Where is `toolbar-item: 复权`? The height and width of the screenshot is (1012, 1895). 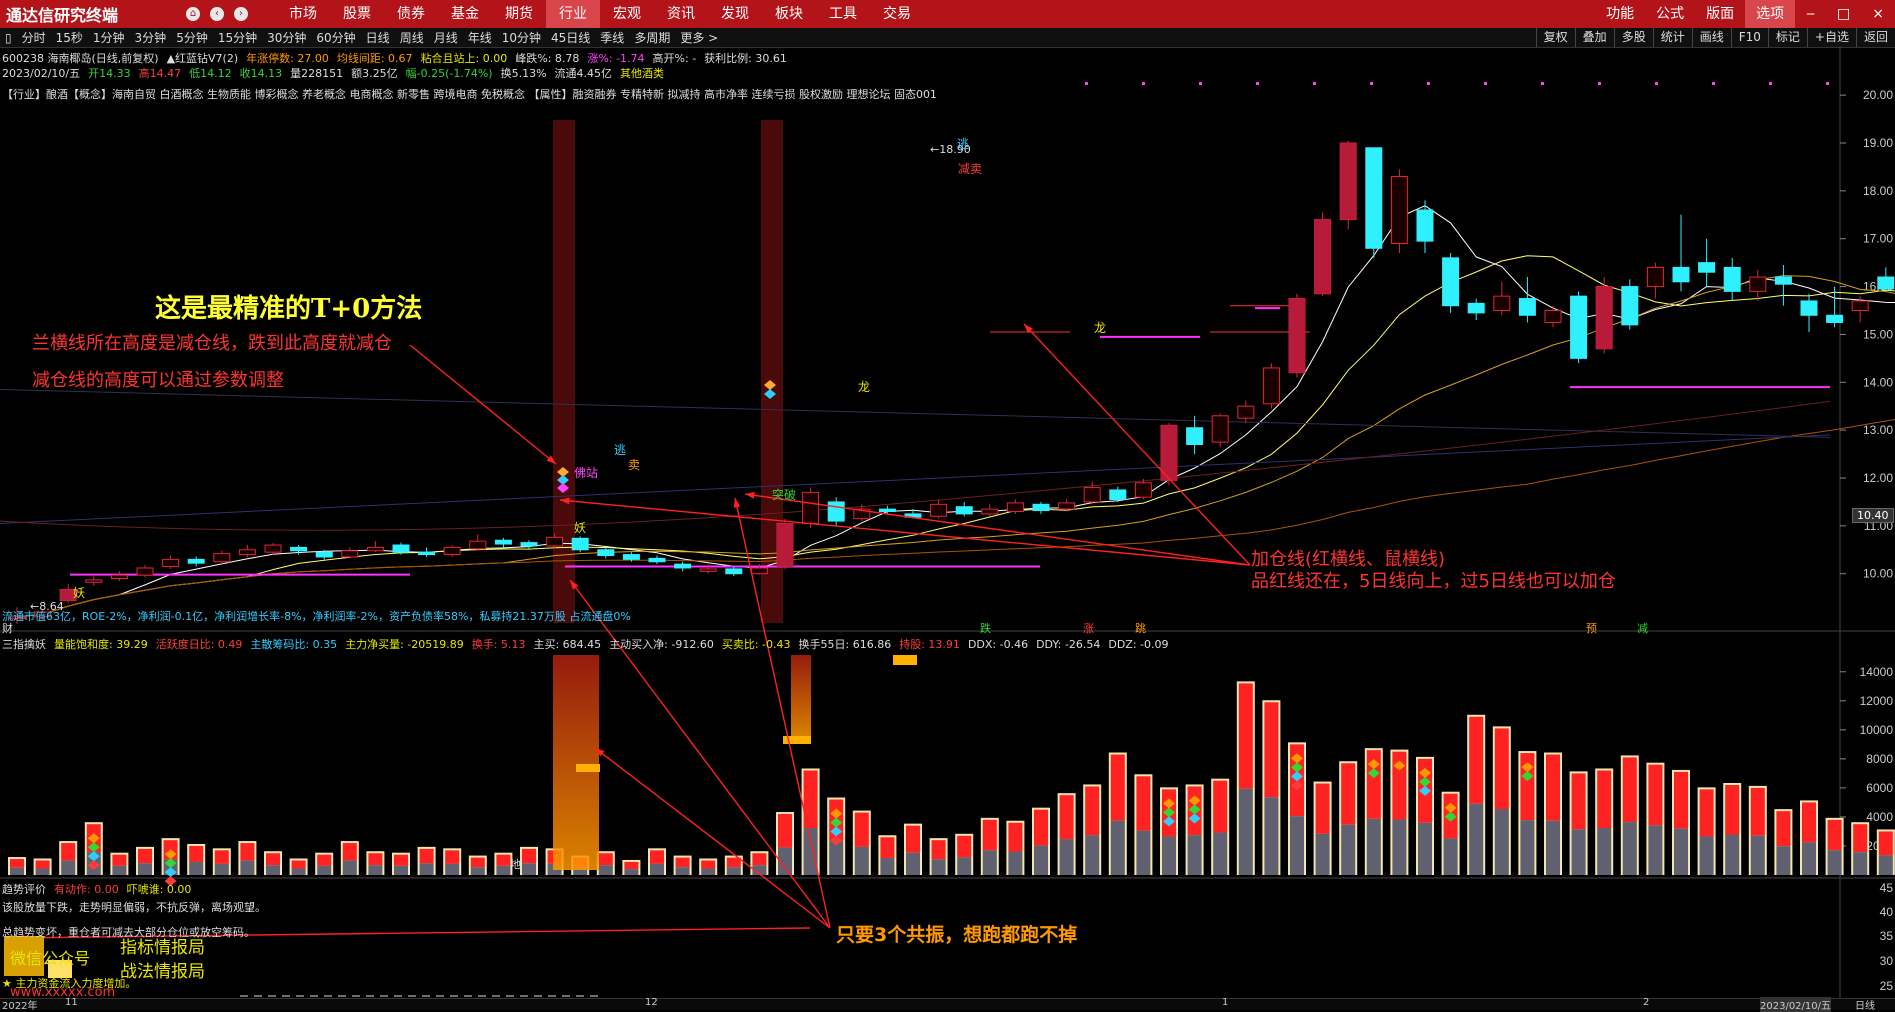 toolbar-item: 复权 is located at coordinates (1555, 37).